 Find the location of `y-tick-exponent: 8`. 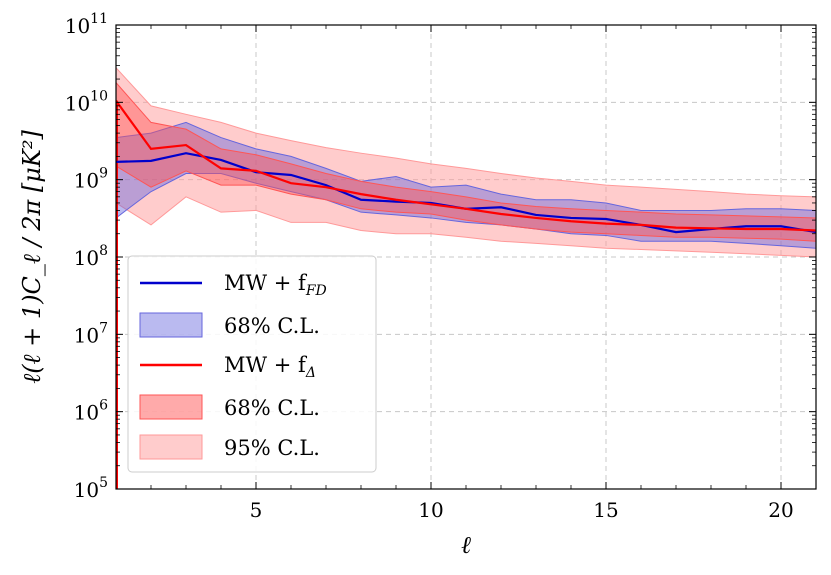

y-tick-exponent: 8 is located at coordinates (103, 251).